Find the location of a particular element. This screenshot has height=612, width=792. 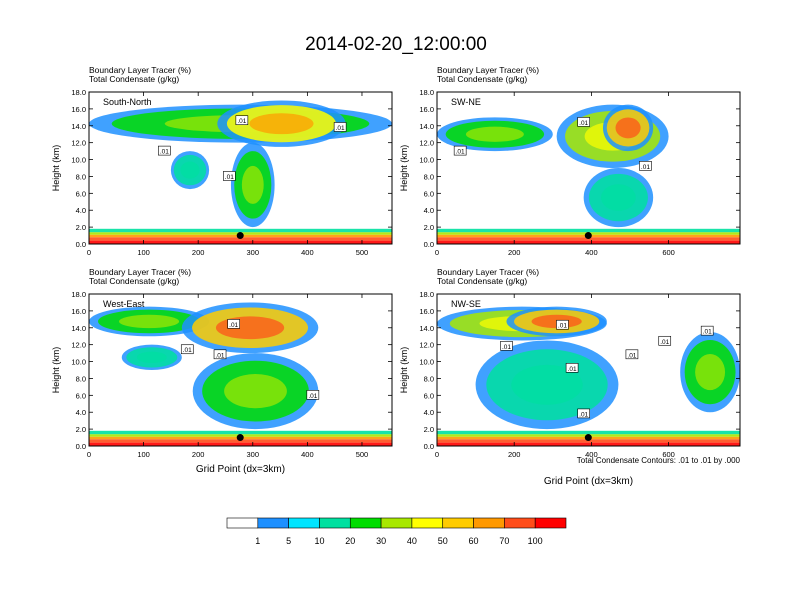

y-tick-label: 10.0 is located at coordinates (426, 160).